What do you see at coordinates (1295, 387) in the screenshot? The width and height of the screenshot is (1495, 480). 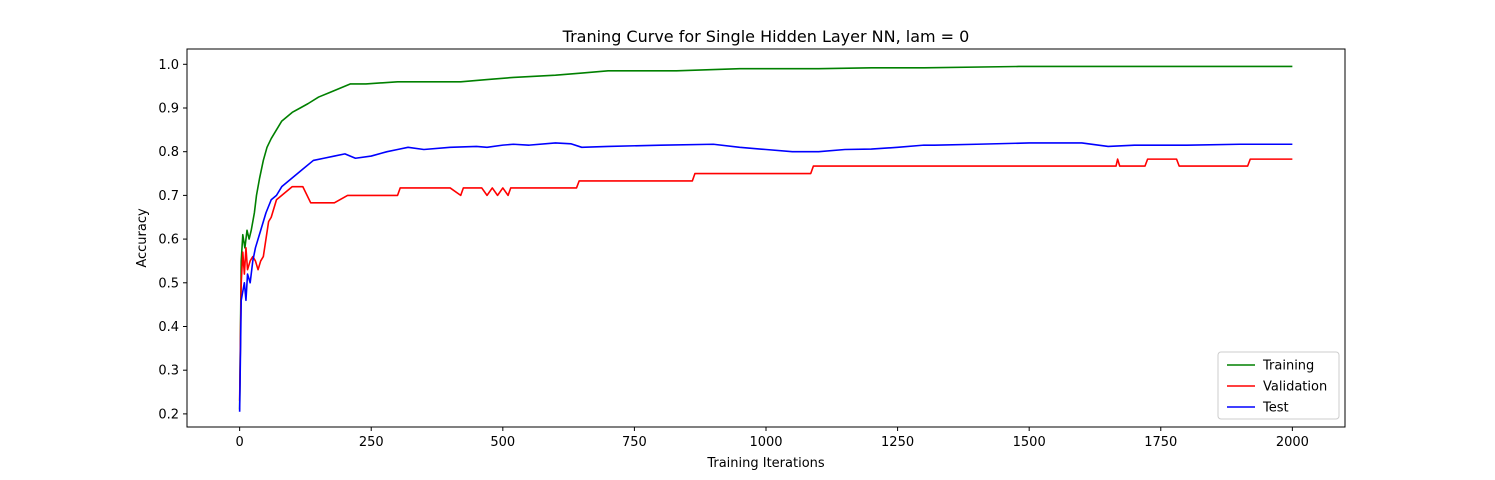 I see `legend-label-validation: Validation` at bounding box center [1295, 387].